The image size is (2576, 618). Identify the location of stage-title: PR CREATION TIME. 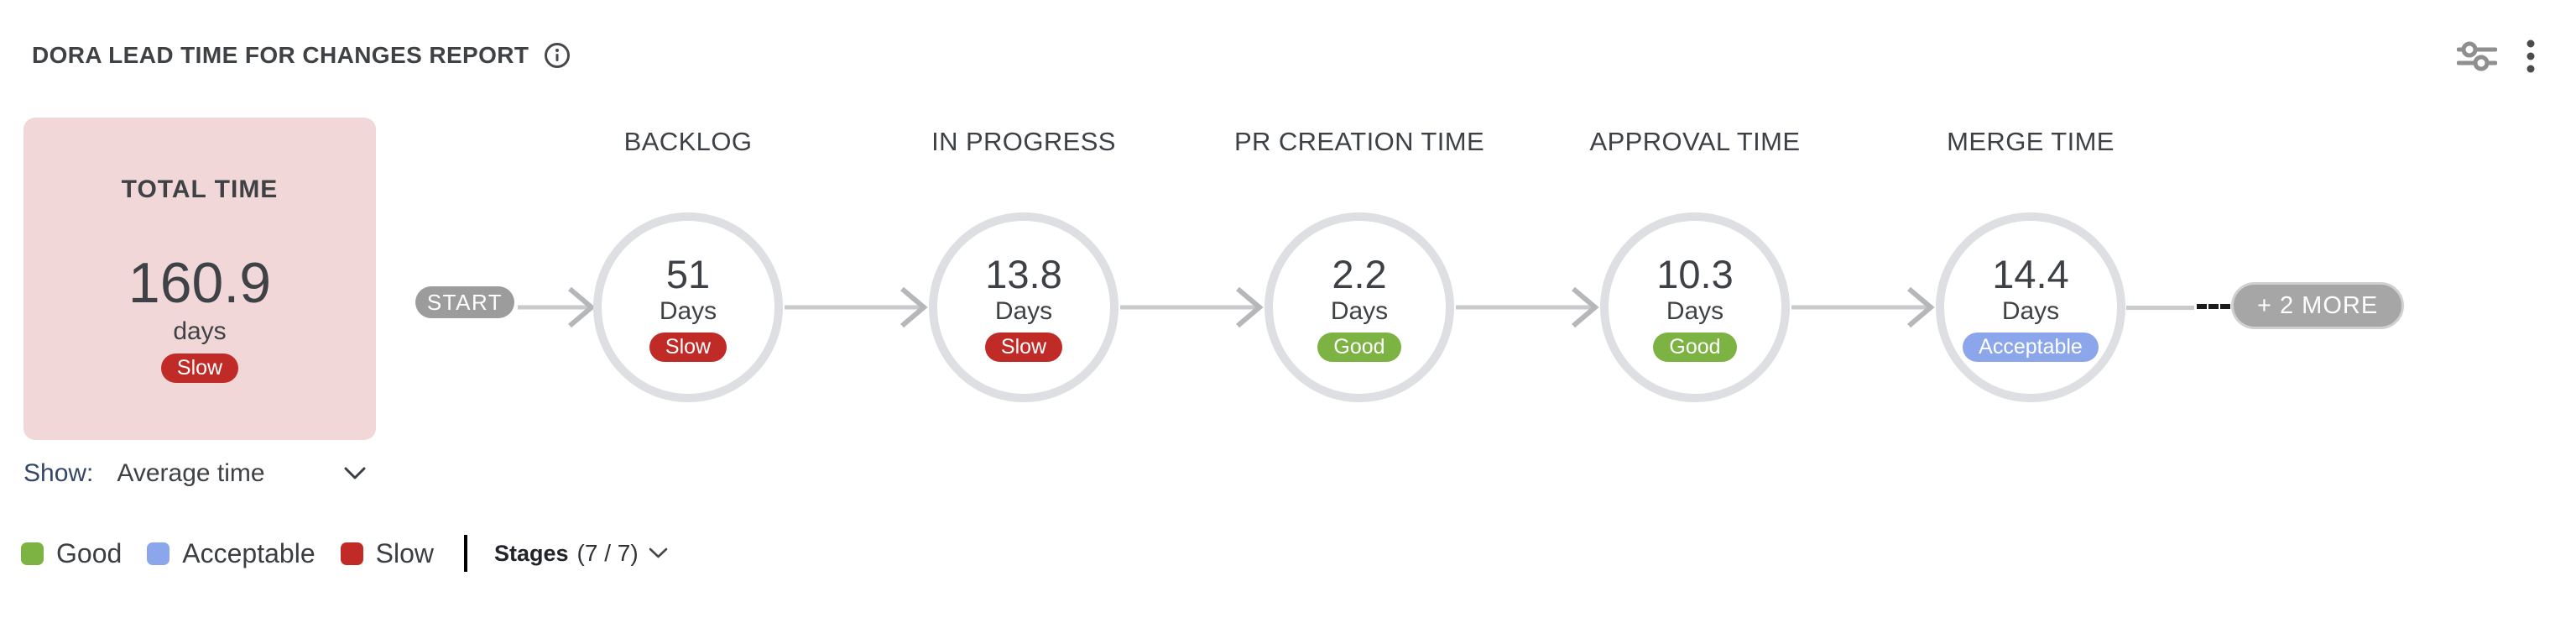
(1359, 141).